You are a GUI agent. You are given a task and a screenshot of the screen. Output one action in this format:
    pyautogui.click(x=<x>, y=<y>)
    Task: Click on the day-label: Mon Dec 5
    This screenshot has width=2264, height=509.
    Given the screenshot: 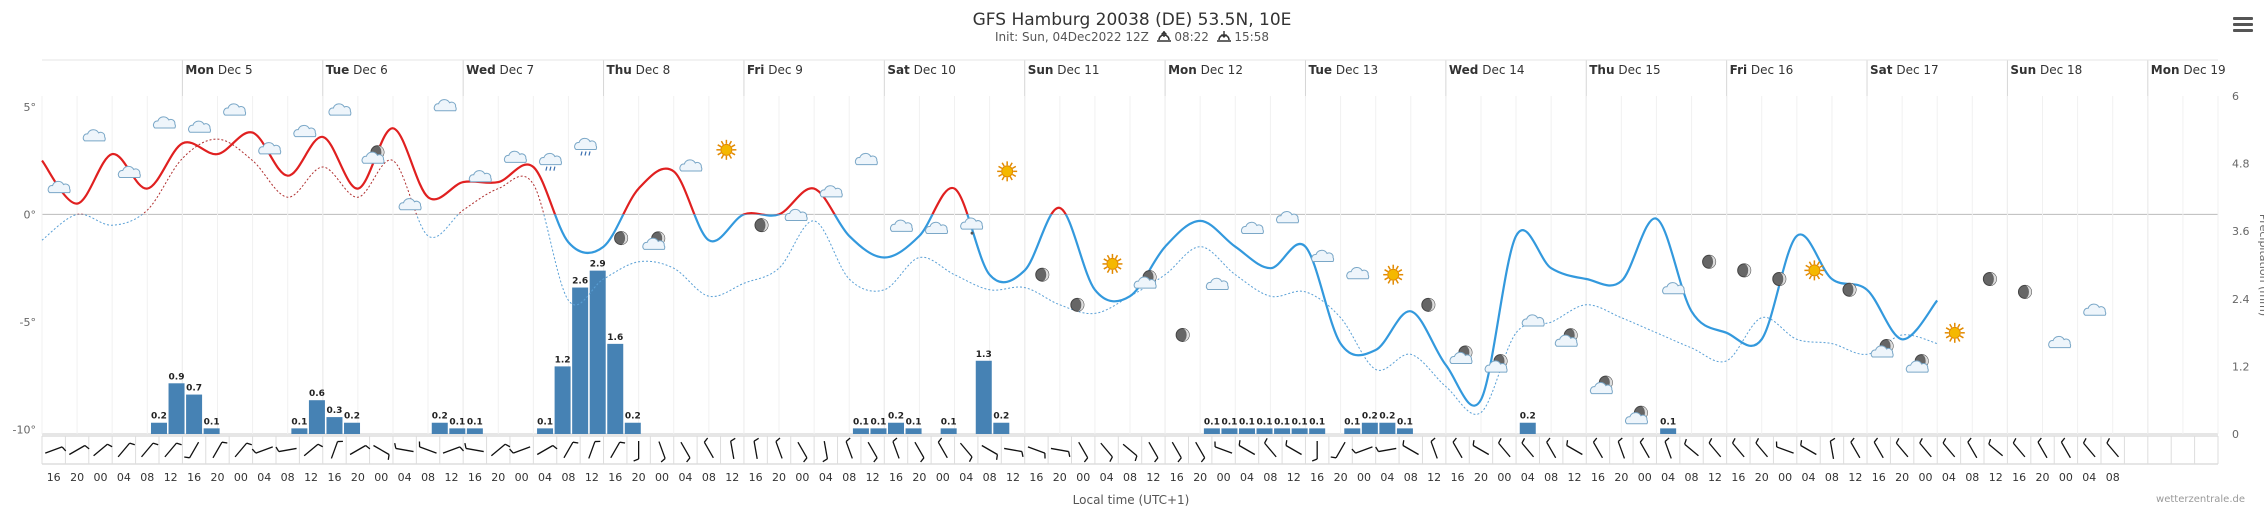 What is the action you would take?
    pyautogui.click(x=218, y=70)
    